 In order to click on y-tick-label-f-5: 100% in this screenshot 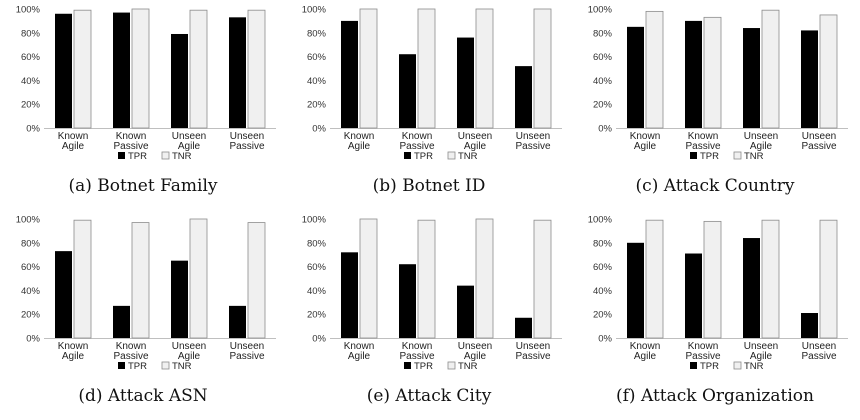, I will do `click(600, 220)`.